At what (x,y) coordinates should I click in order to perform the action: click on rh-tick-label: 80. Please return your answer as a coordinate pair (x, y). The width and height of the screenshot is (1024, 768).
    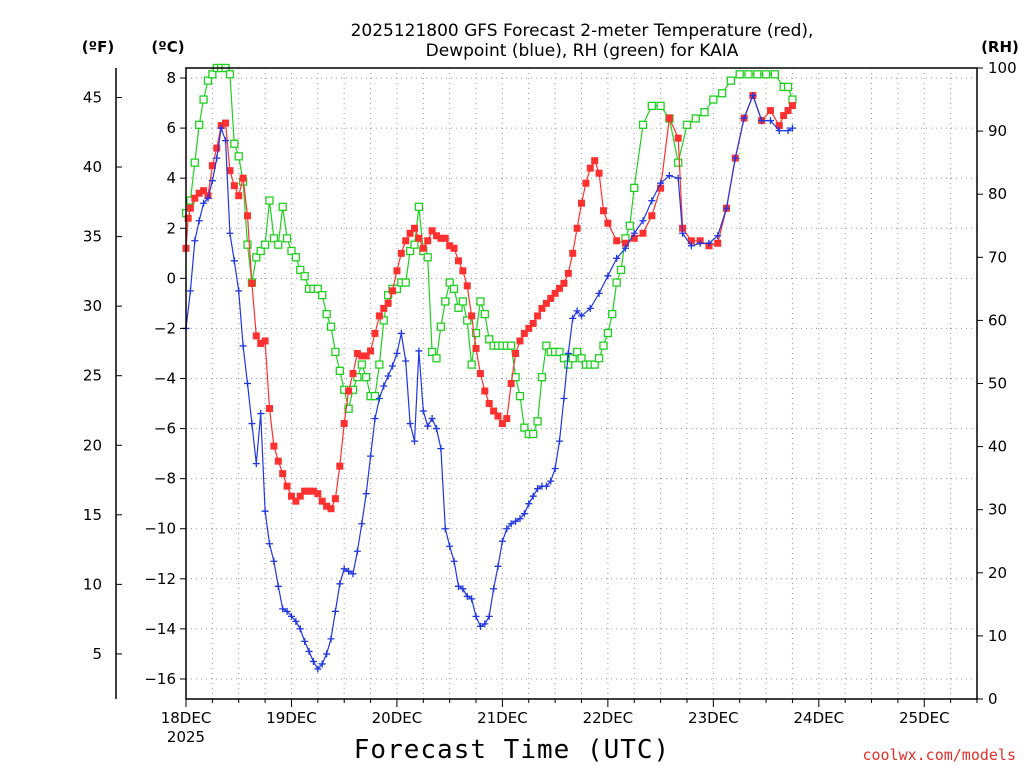
    Looking at the image, I should click on (997, 194).